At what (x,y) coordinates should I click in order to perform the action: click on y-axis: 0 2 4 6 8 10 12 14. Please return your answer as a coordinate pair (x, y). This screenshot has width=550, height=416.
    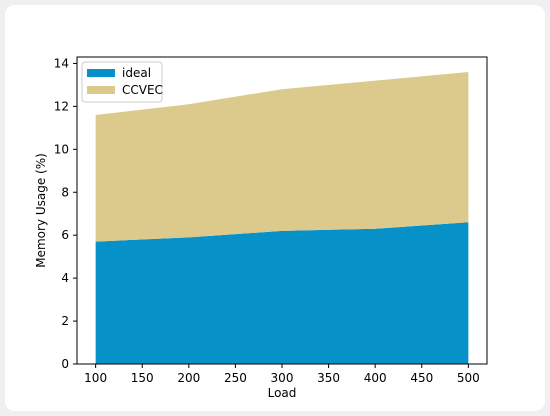
    Looking at the image, I should click on (65, 213).